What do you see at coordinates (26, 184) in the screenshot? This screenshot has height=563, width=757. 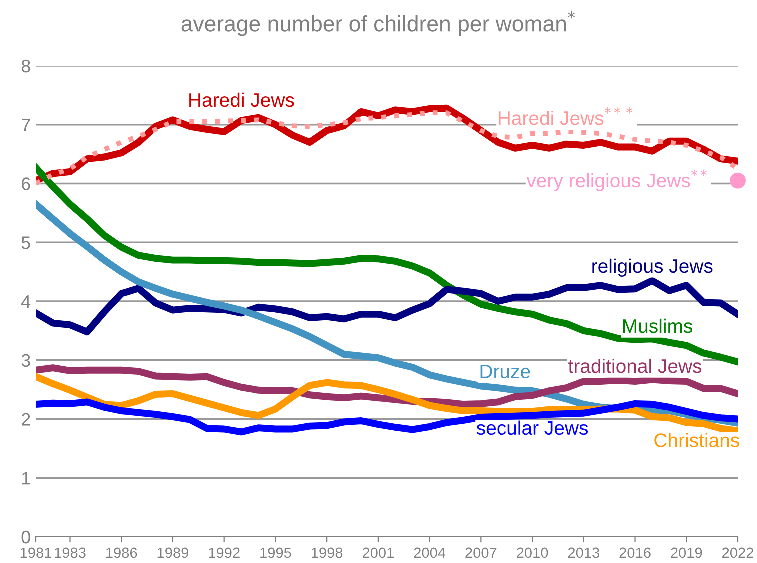 I see `y-tick-label: 6` at bounding box center [26, 184].